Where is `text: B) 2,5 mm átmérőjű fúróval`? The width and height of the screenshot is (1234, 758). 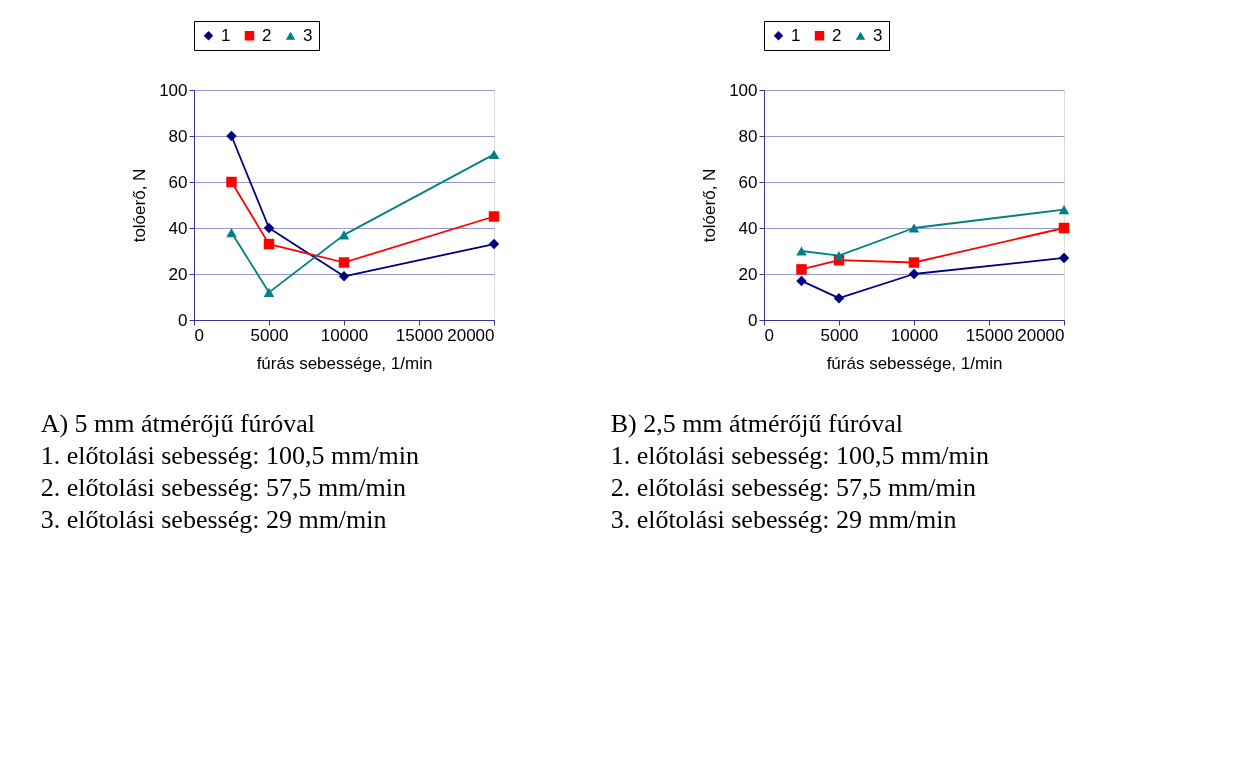 text: B) 2,5 mm átmérőjű fúróval is located at coordinates (757, 423).